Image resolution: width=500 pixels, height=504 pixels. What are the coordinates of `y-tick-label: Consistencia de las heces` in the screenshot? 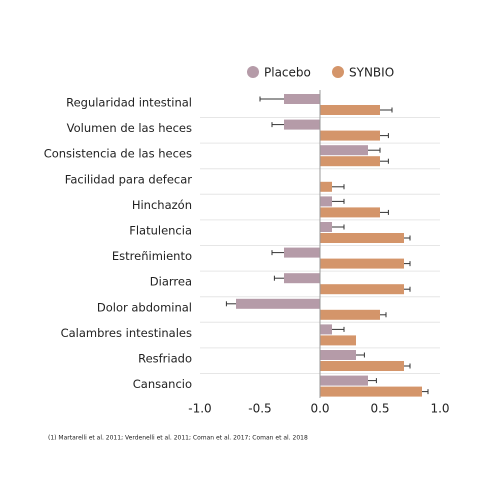 It's located at (118, 154).